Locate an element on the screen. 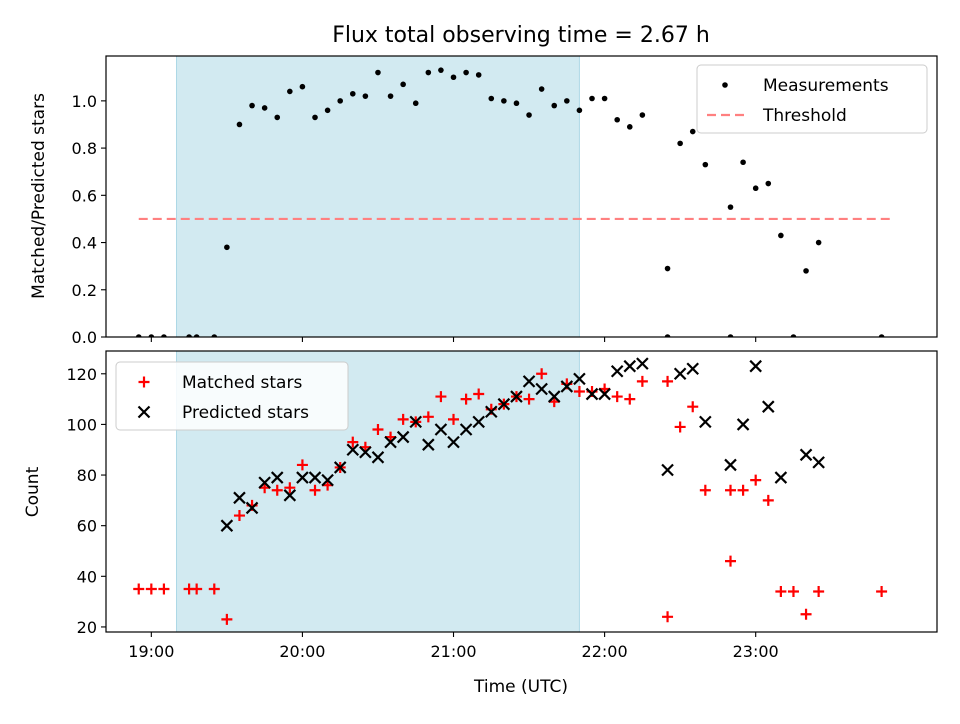 Image resolution: width=960 pixels, height=724 pixels. chart-title: Flux total observing time = 2.67 h is located at coordinates (521, 35).